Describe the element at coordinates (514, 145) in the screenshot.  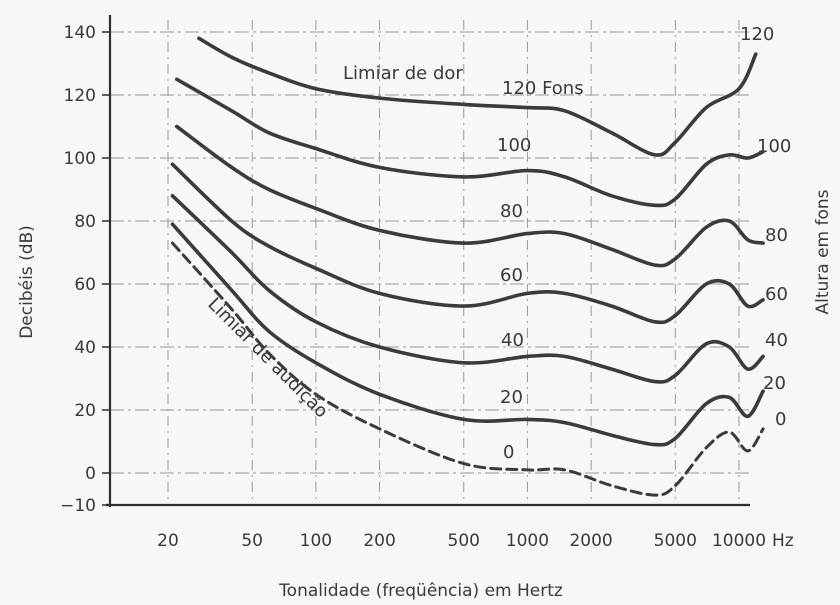
I see `curve-label-100: 100` at that location.